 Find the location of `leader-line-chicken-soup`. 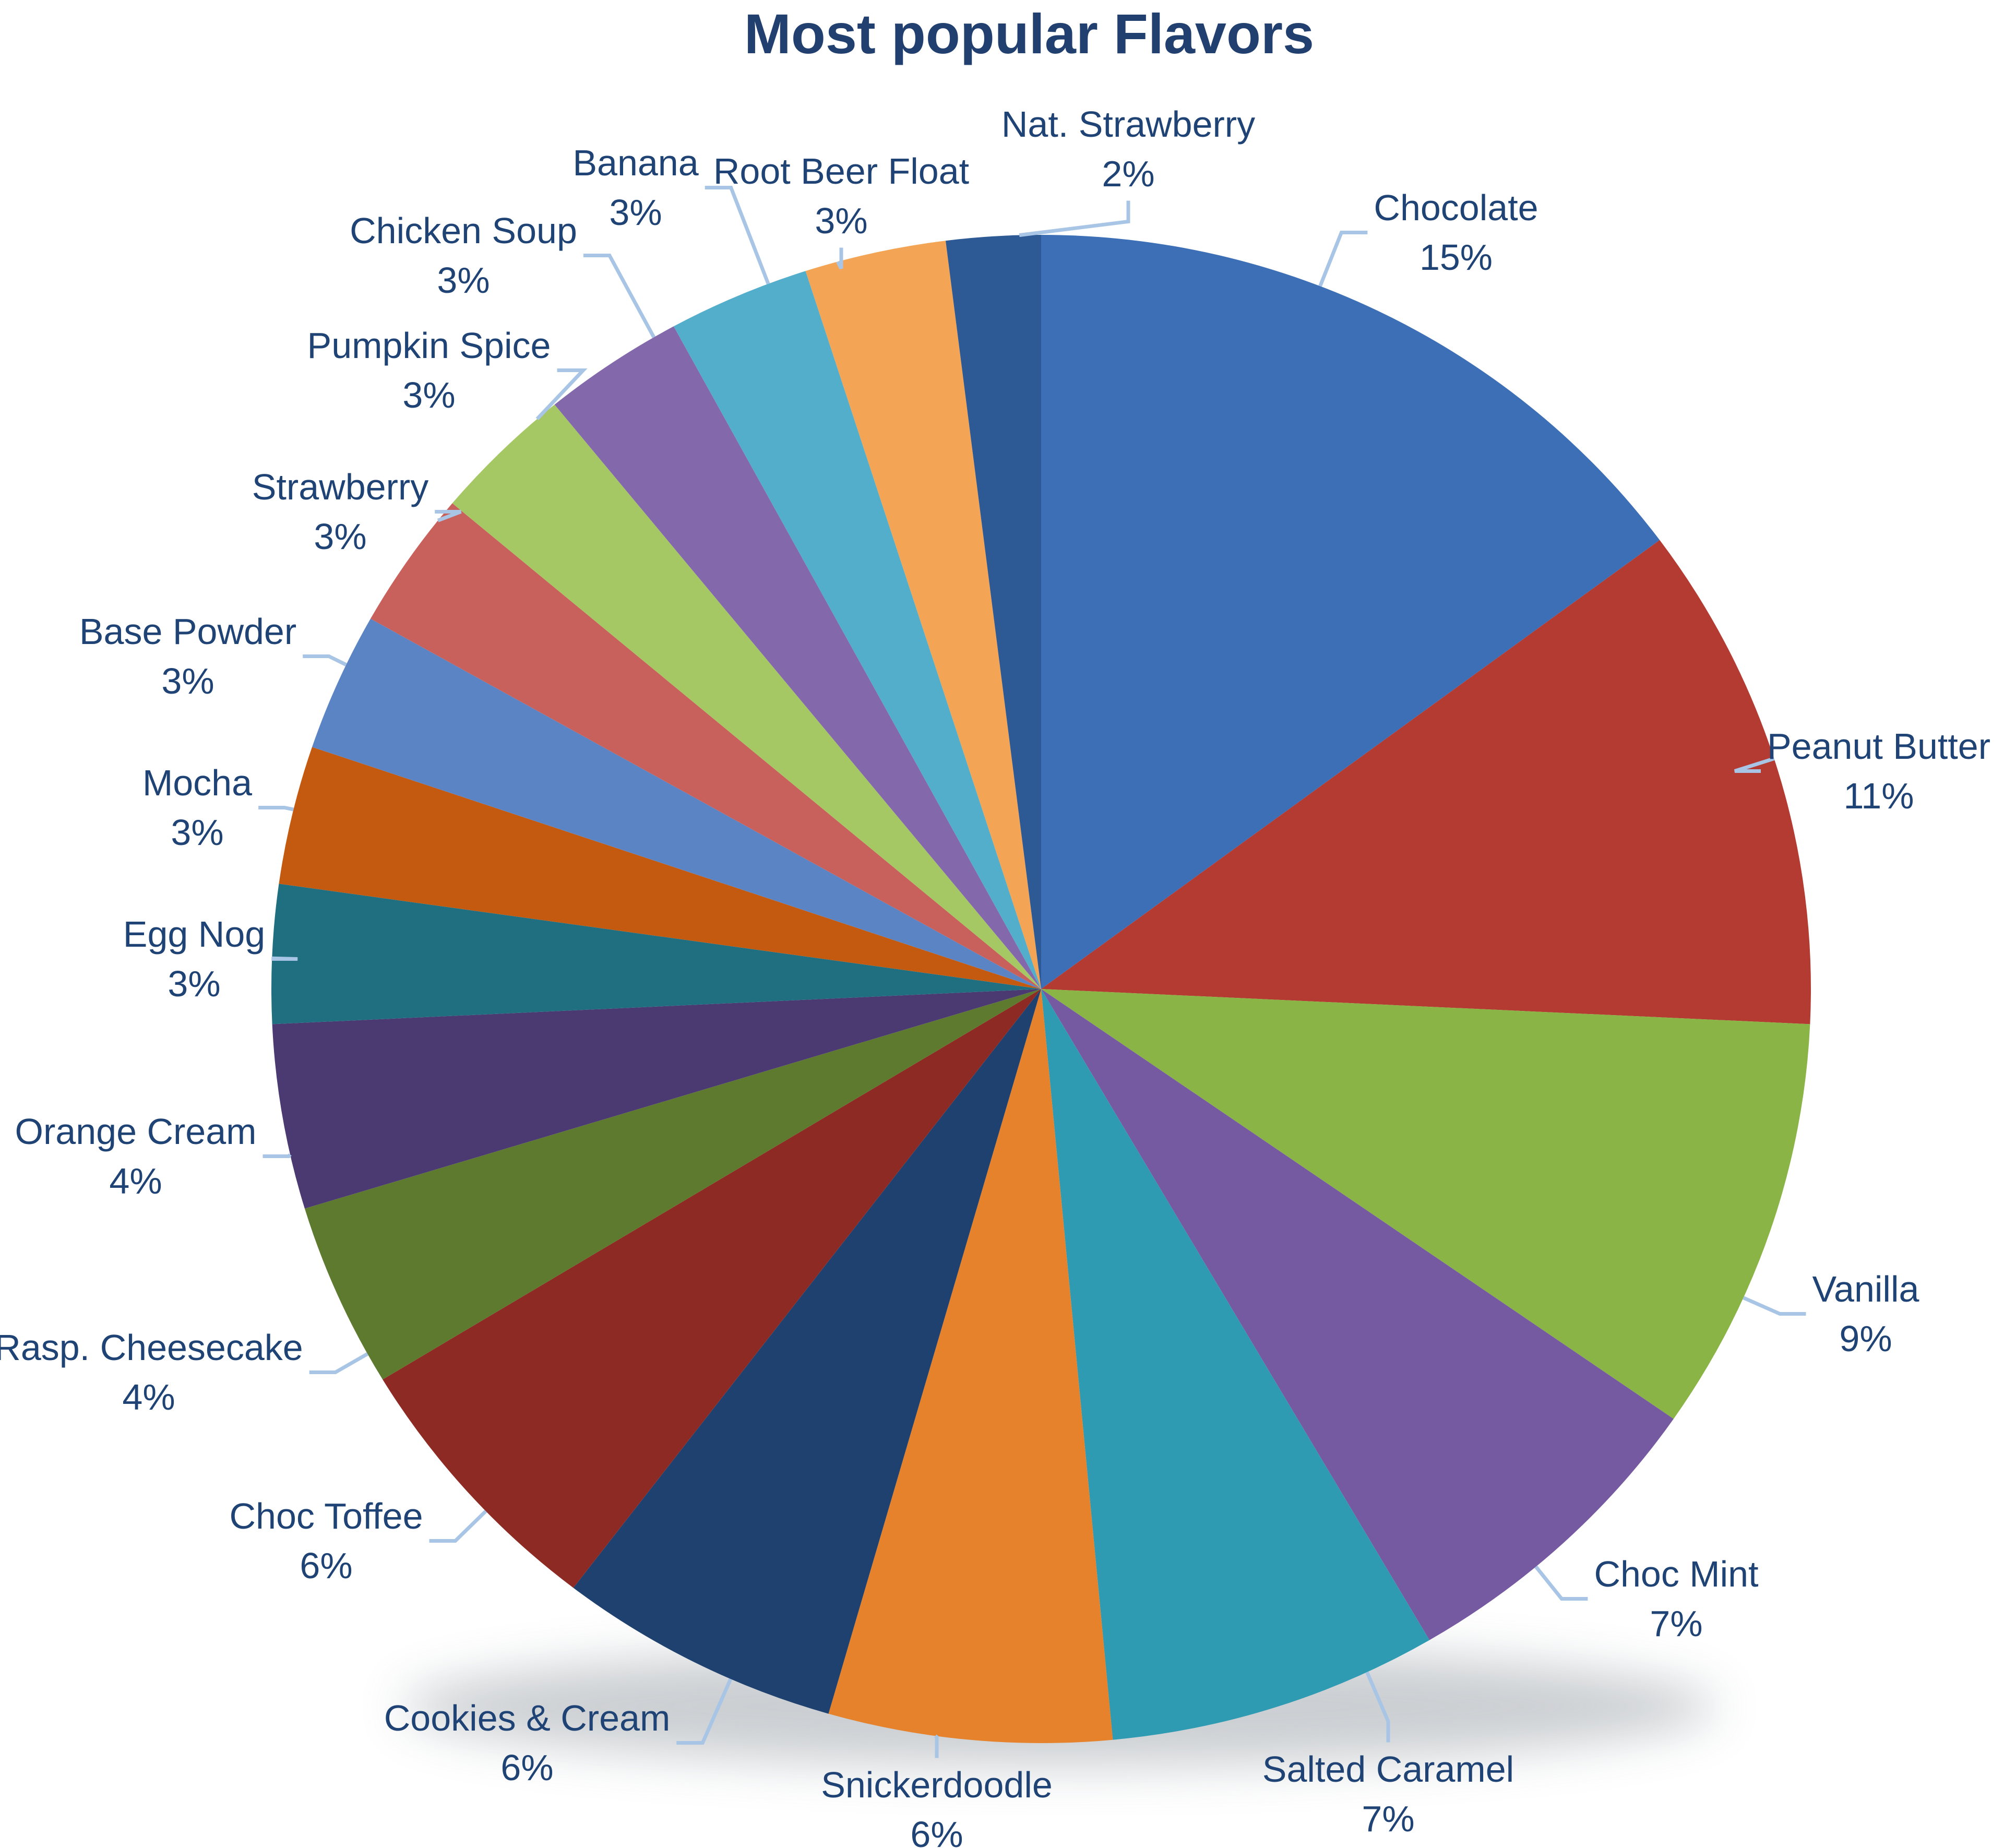

leader-line-chicken-soup is located at coordinates (619, 296).